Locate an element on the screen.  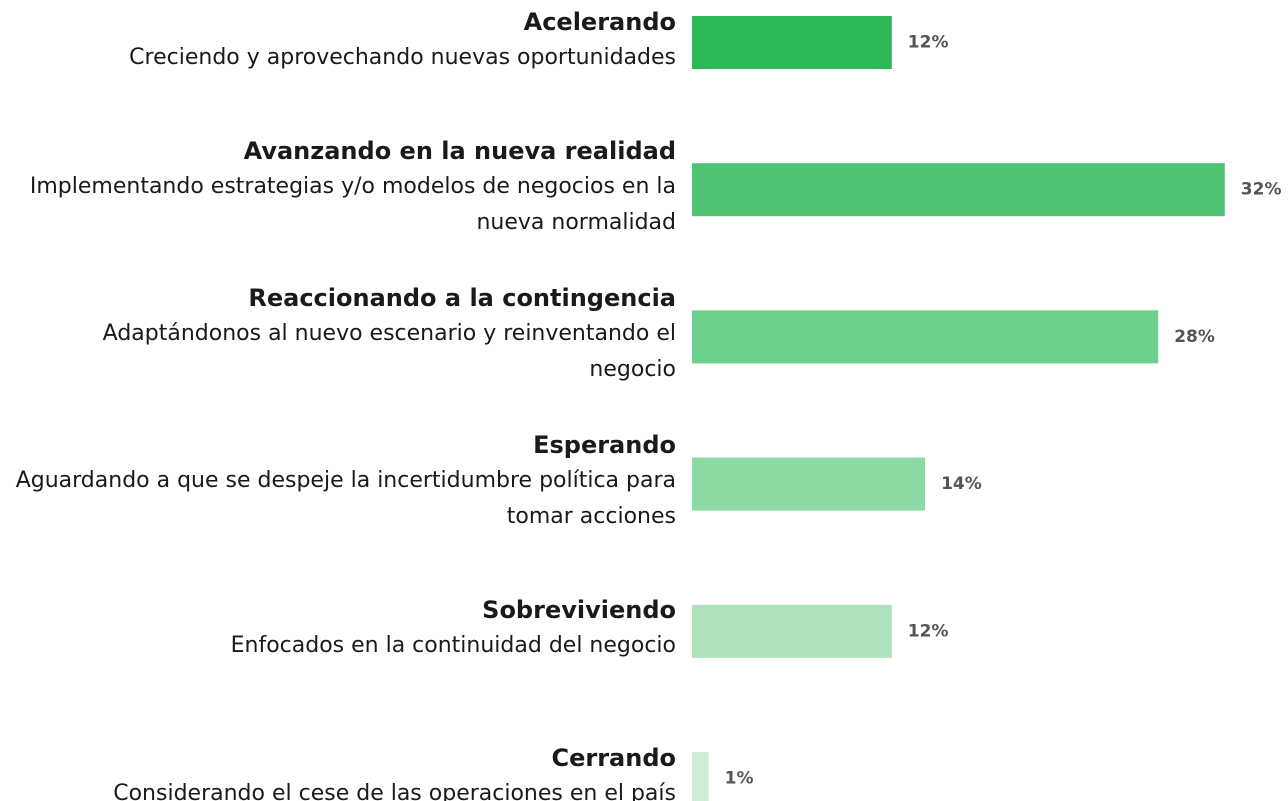
value-label: 28% is located at coordinates (1194, 337).